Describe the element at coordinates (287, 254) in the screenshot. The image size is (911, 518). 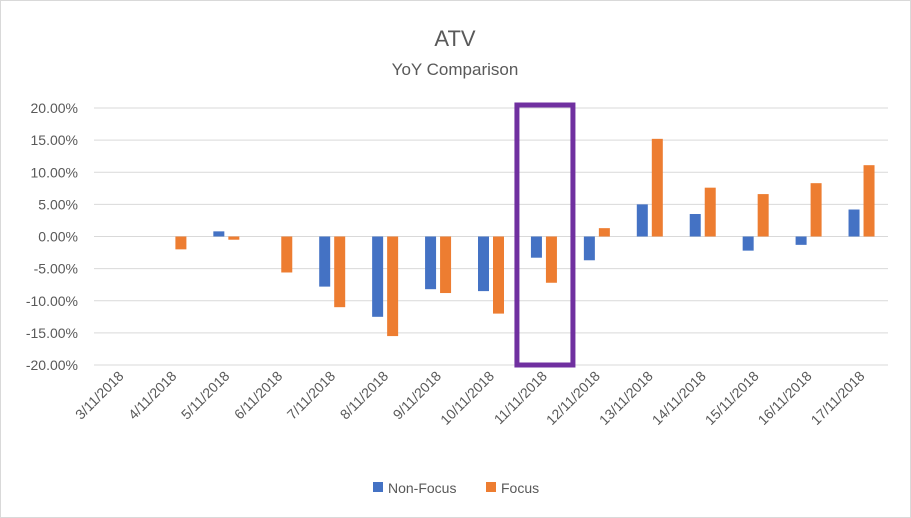
I see `bar-focus-6-11-2018` at that location.